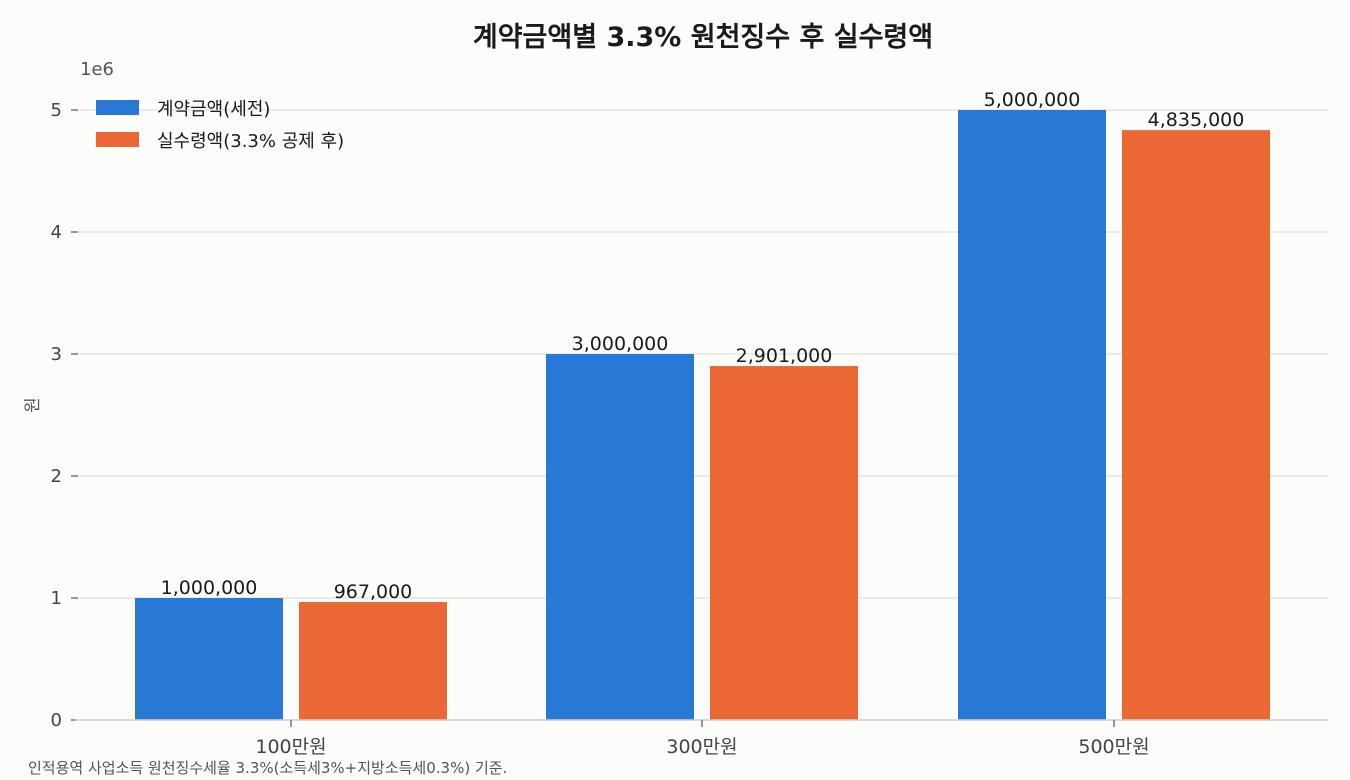 Image resolution: width=1350 pixels, height=780 pixels. What do you see at coordinates (56, 354) in the screenshot?
I see `y-tick-label: 3` at bounding box center [56, 354].